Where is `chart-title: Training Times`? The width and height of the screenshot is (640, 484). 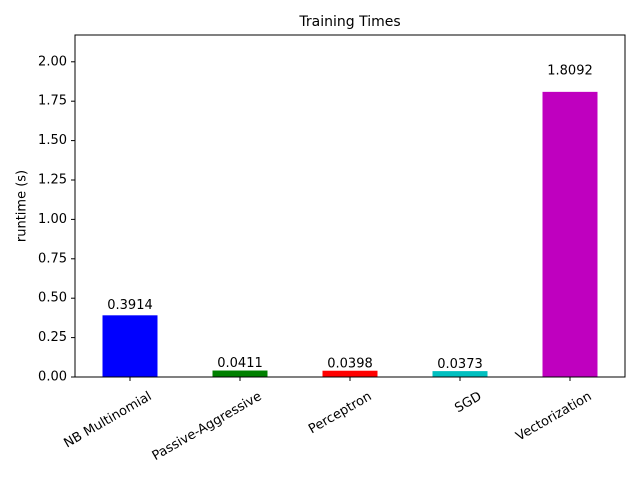
chart-title: Training Times is located at coordinates (349, 22).